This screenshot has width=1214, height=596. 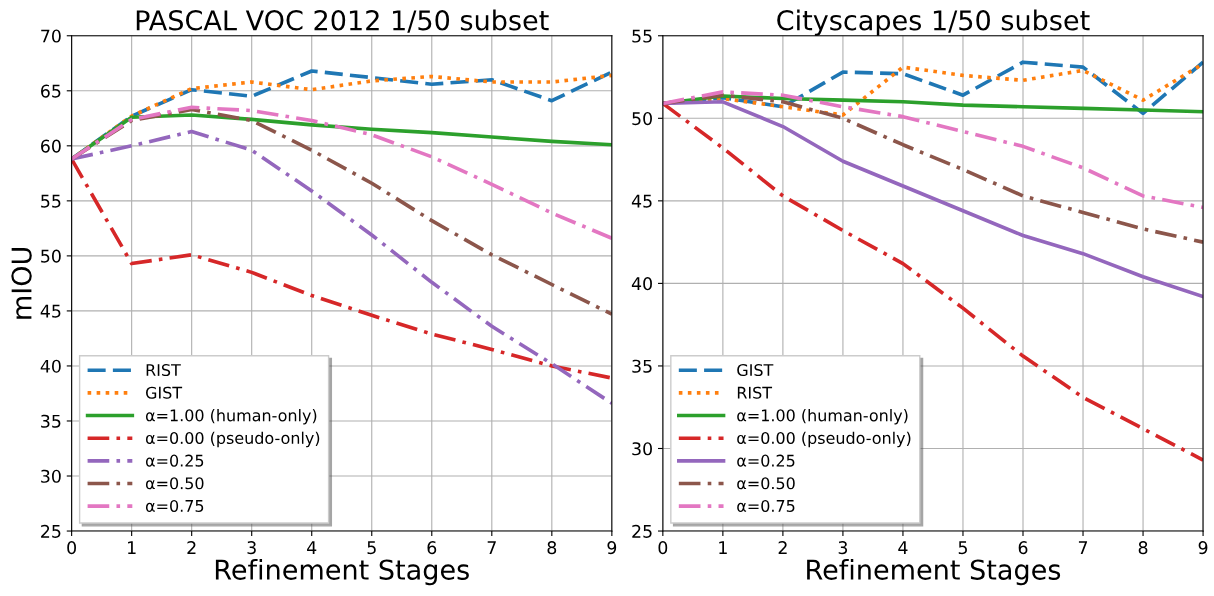 I want to click on y-axis-title: mIOU, so click(x=21, y=283).